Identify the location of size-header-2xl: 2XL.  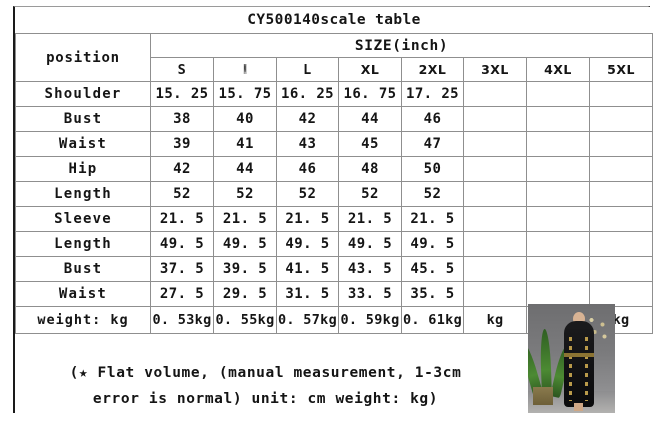
(433, 70).